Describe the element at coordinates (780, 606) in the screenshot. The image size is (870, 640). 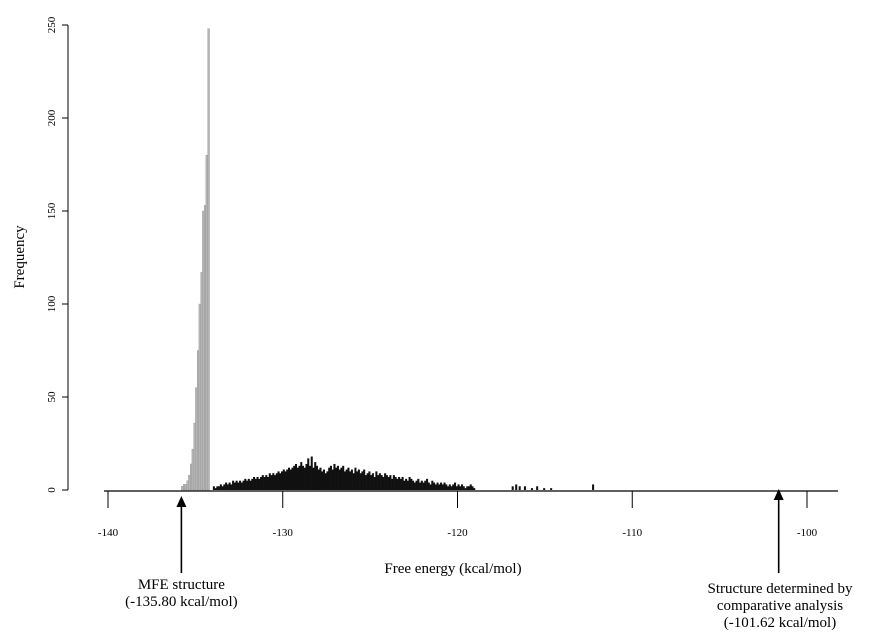
I see `annotation-1-line-1: comparative analysis` at that location.